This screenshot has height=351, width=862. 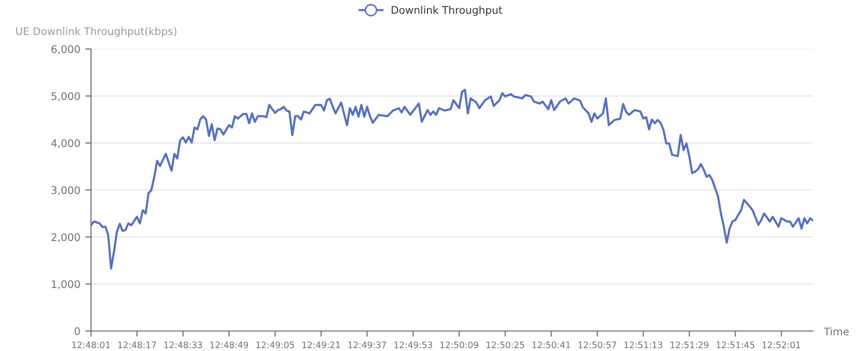 I want to click on x-tick-label: 12:48:17, so click(x=137, y=345).